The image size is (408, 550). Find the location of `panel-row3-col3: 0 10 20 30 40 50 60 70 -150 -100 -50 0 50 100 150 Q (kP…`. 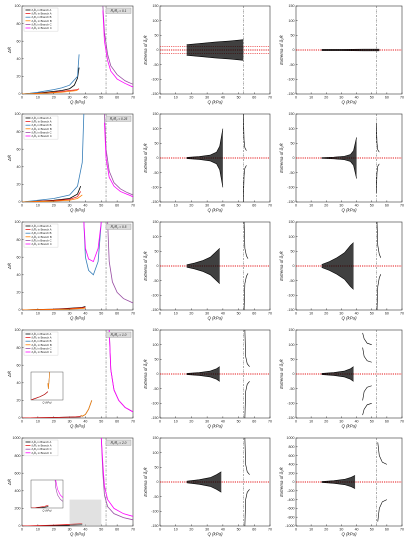

panel-row3-col3: 0 10 20 30 40 50 60 70 -150 -100 -50 0 50 100 150 Q (kP… is located at coordinates (341, 270).